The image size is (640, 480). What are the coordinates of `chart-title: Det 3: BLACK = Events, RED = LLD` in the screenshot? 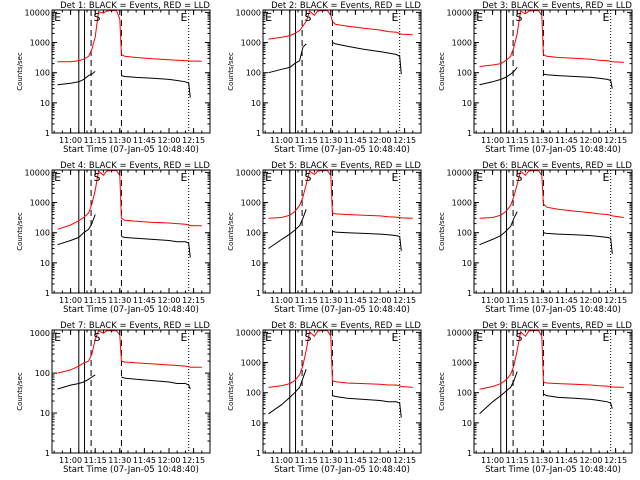 It's located at (557, 6).